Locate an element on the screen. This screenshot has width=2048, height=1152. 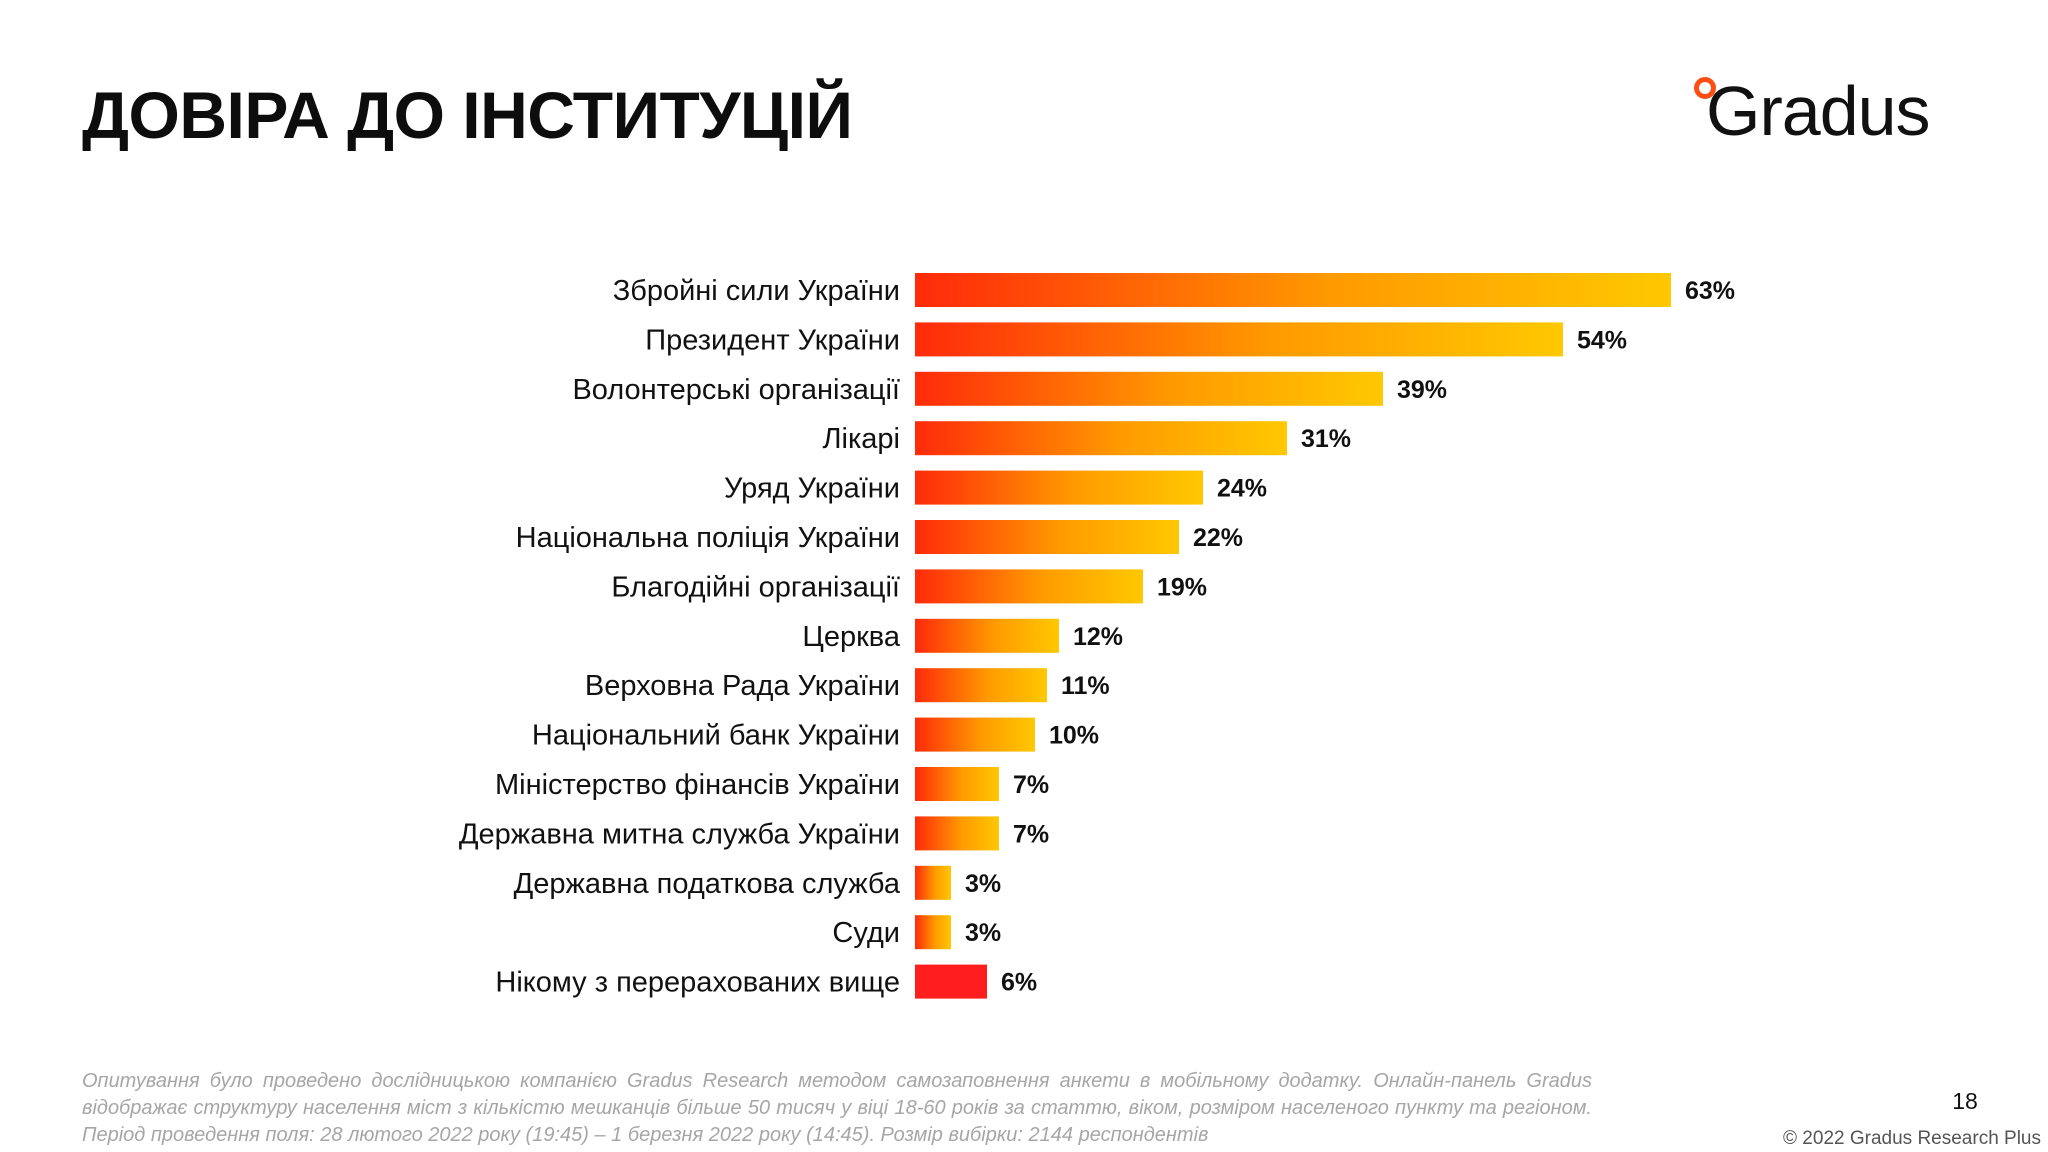
category-label: Суди is located at coordinates (866, 933).